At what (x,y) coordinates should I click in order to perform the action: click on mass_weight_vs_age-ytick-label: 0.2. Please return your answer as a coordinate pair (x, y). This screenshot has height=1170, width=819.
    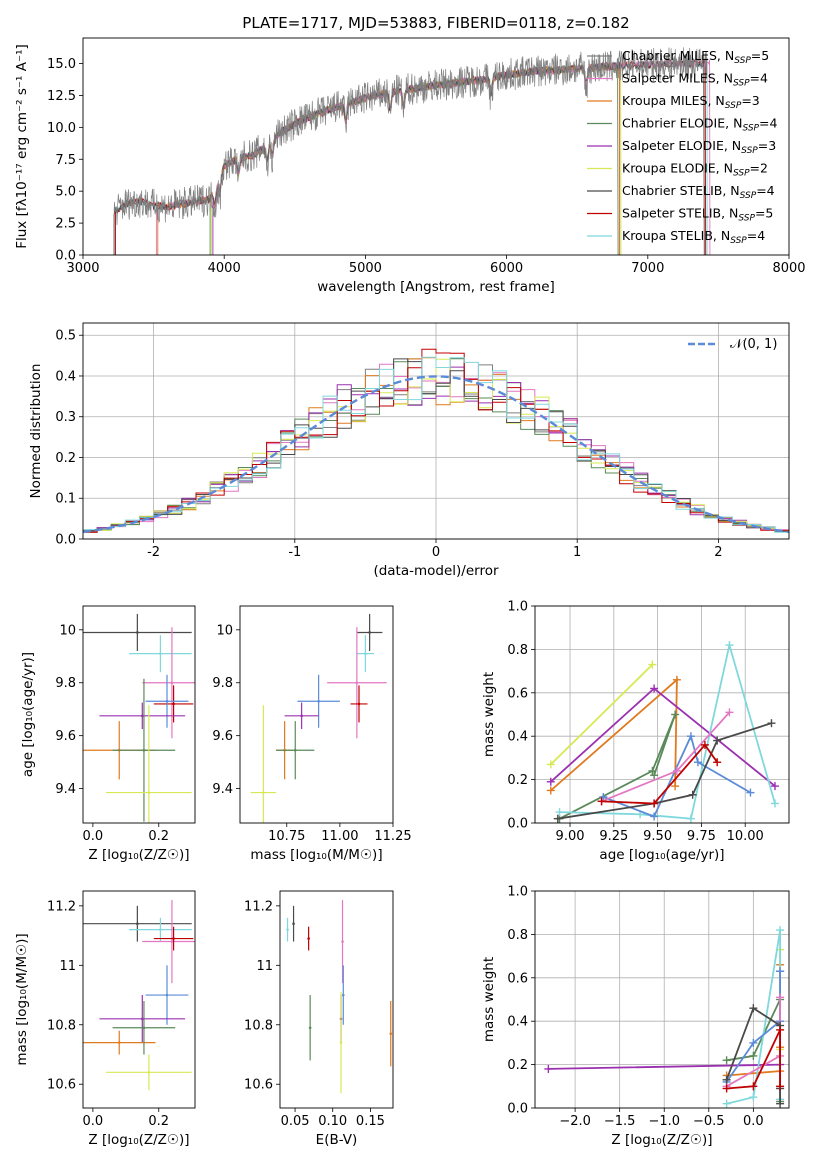
    Looking at the image, I should click on (517, 780).